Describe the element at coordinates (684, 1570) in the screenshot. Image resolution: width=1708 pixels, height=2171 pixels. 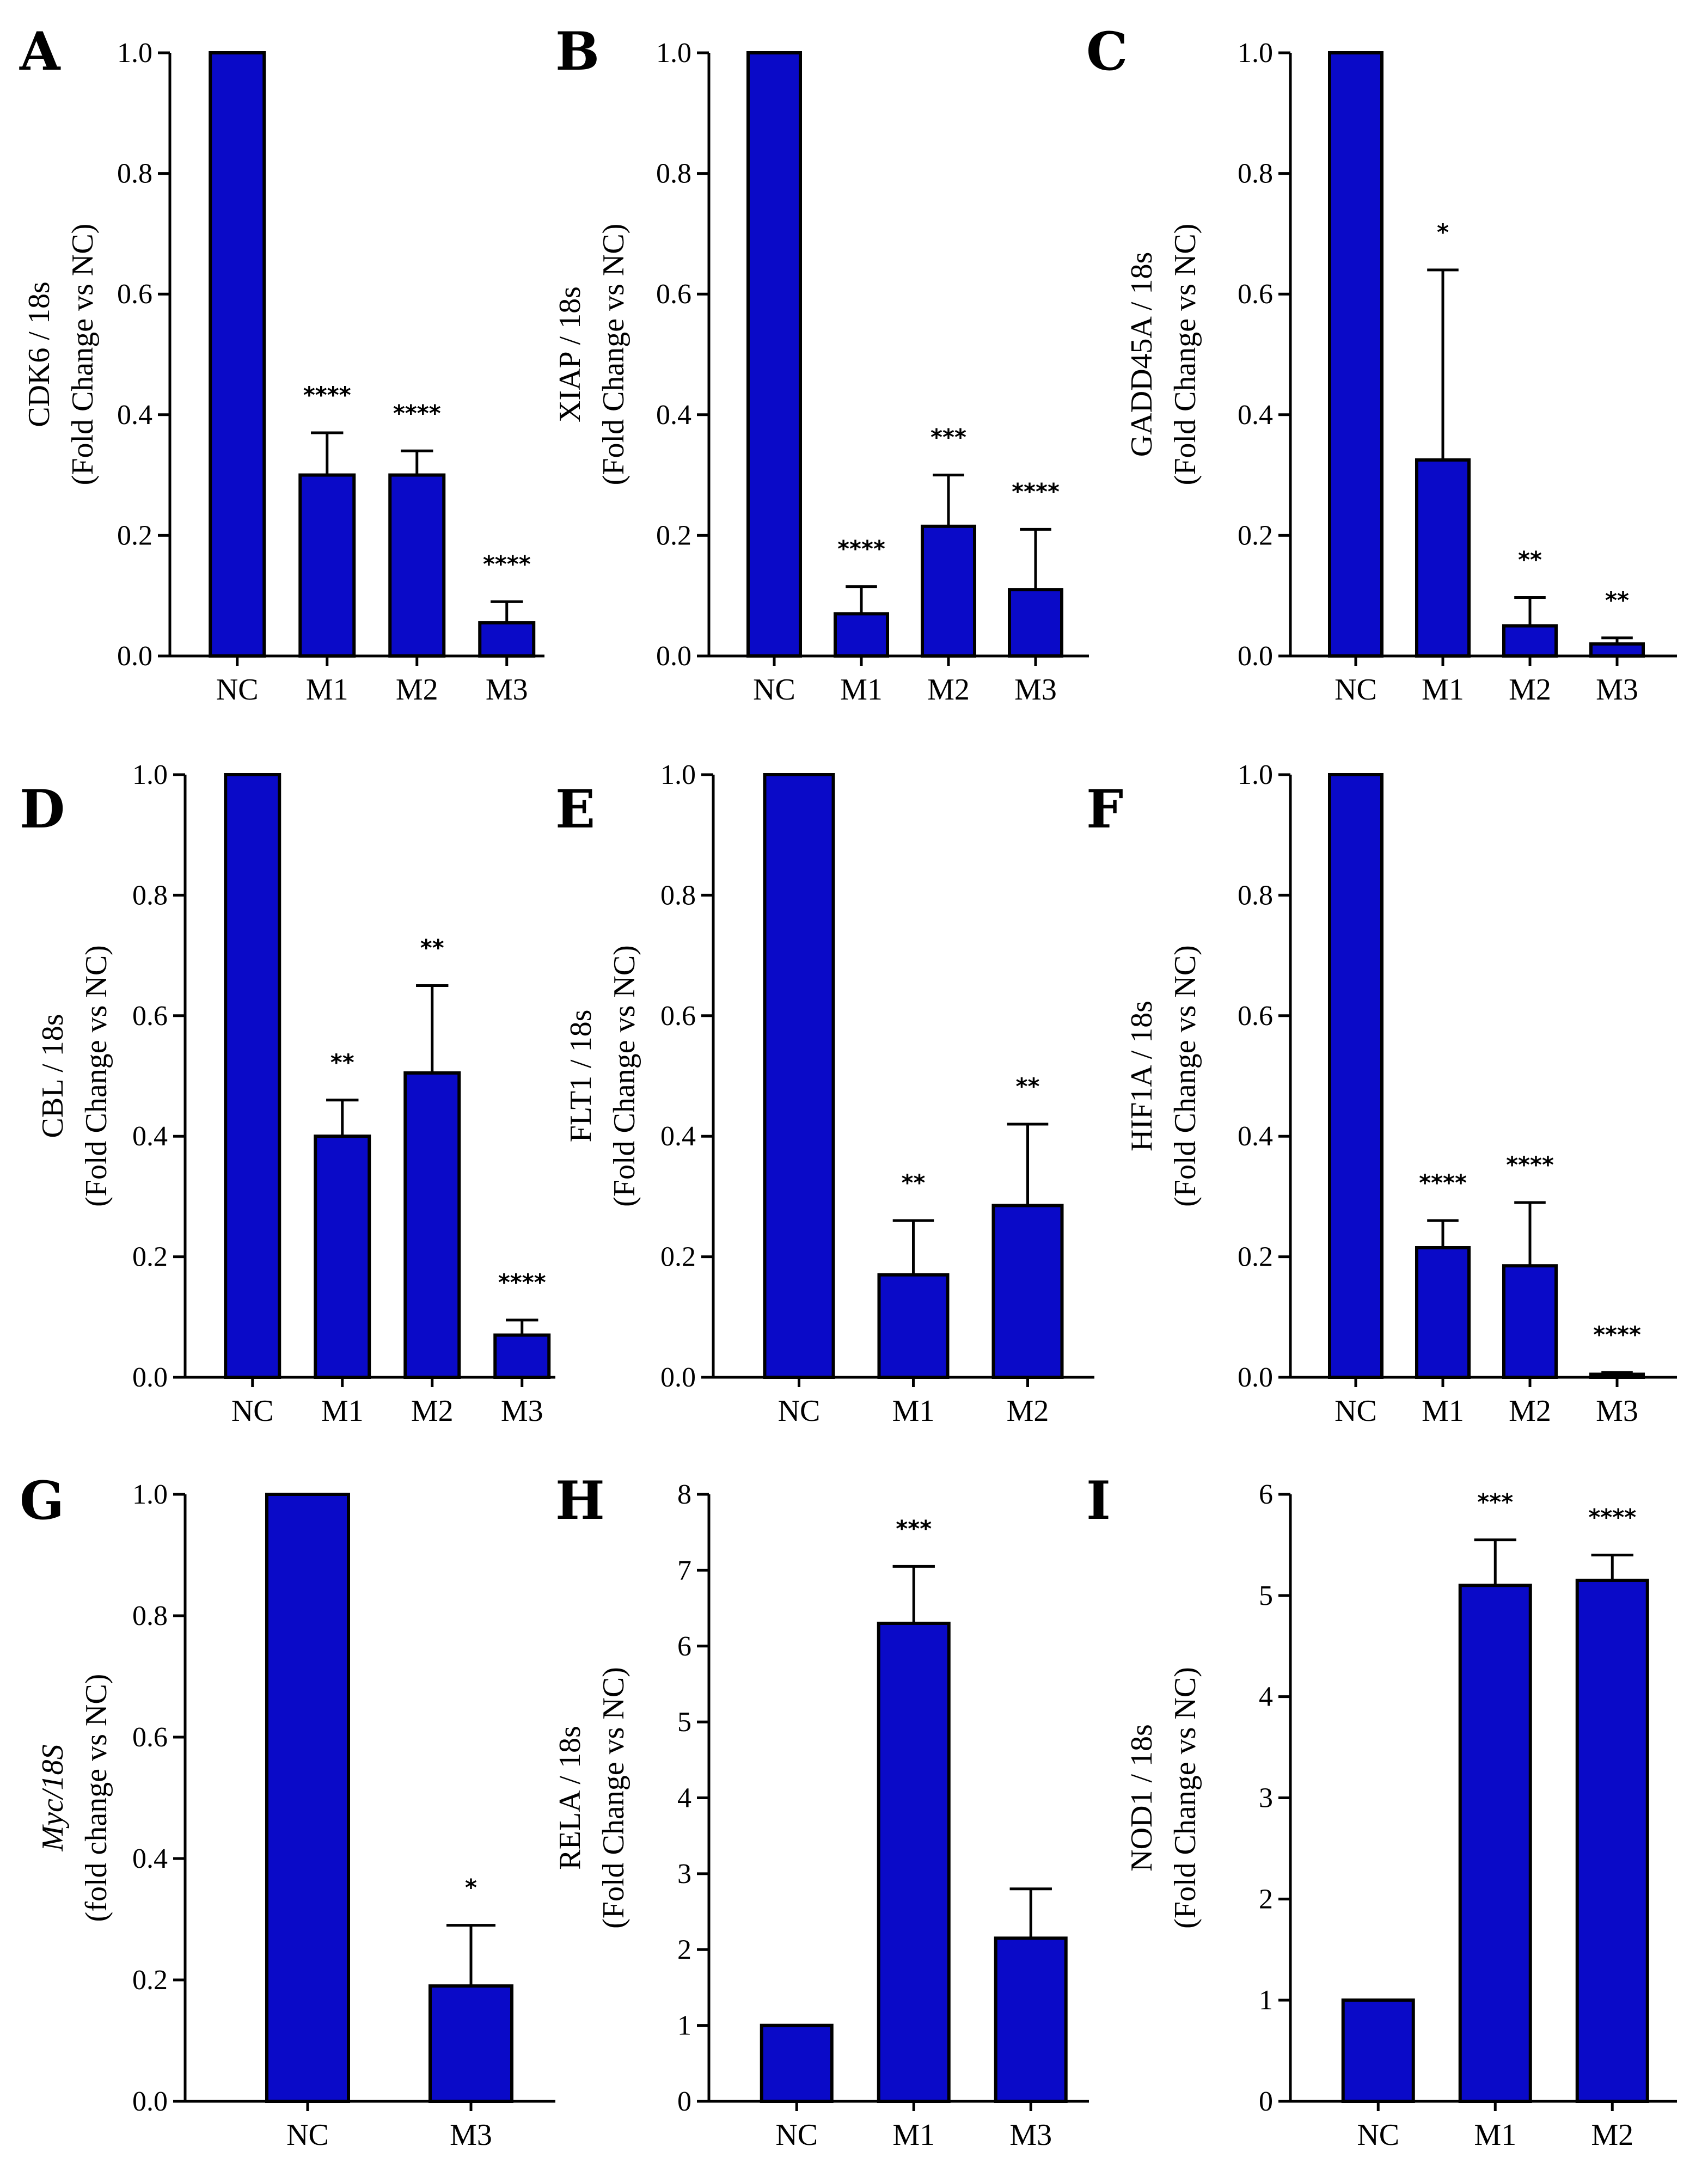
I see `y-tick-label: 7` at that location.